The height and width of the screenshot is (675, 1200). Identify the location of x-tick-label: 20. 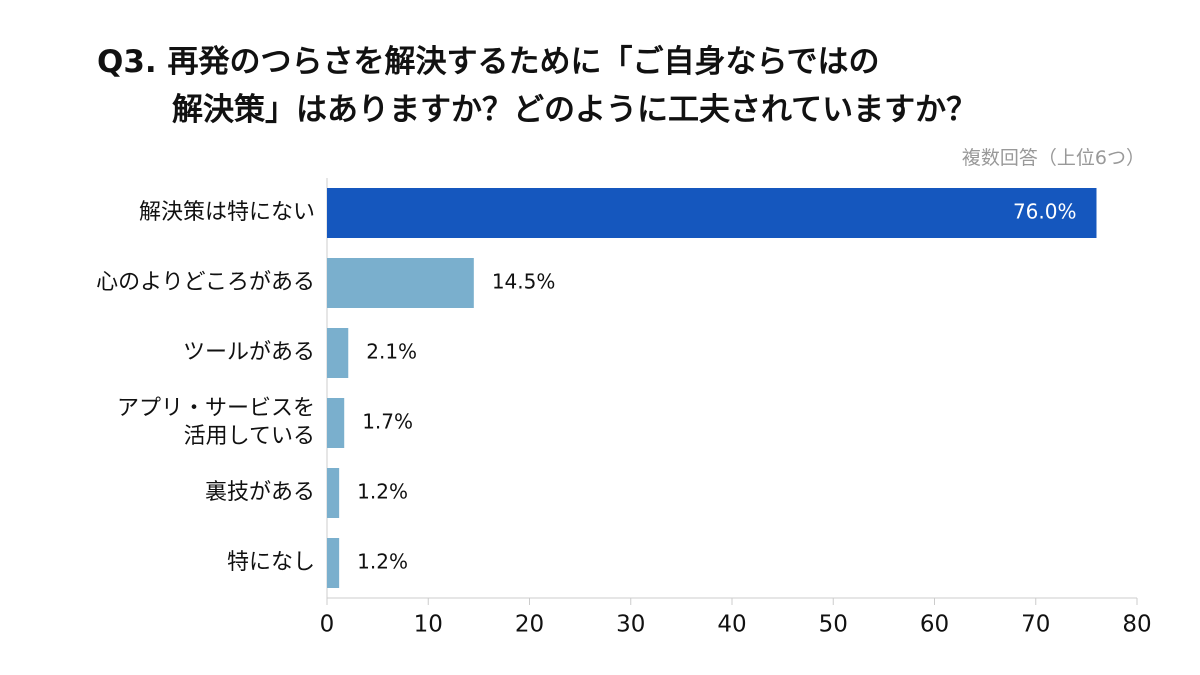
(529, 625).